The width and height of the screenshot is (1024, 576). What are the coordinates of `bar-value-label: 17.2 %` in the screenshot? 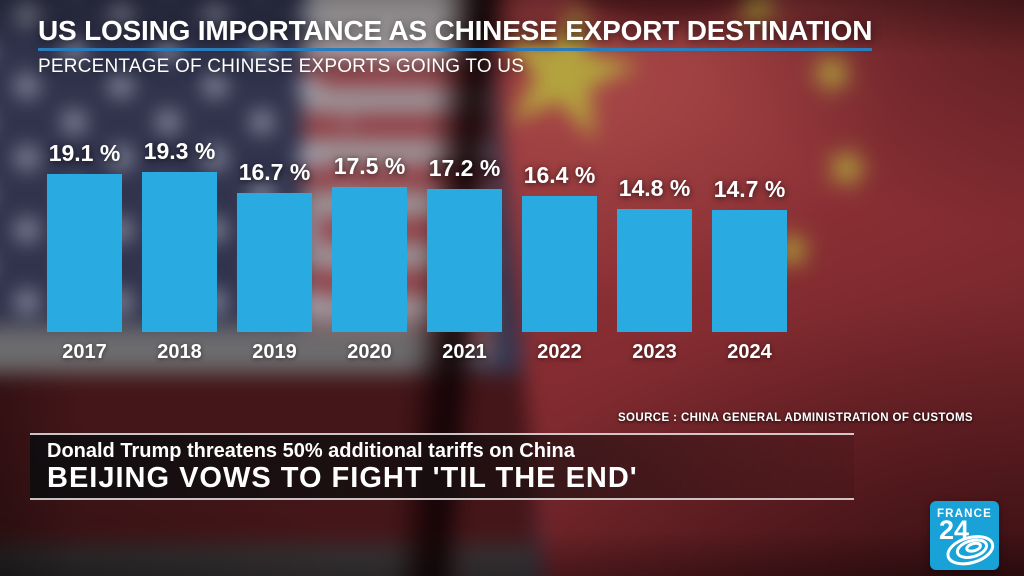 It's located at (464, 168).